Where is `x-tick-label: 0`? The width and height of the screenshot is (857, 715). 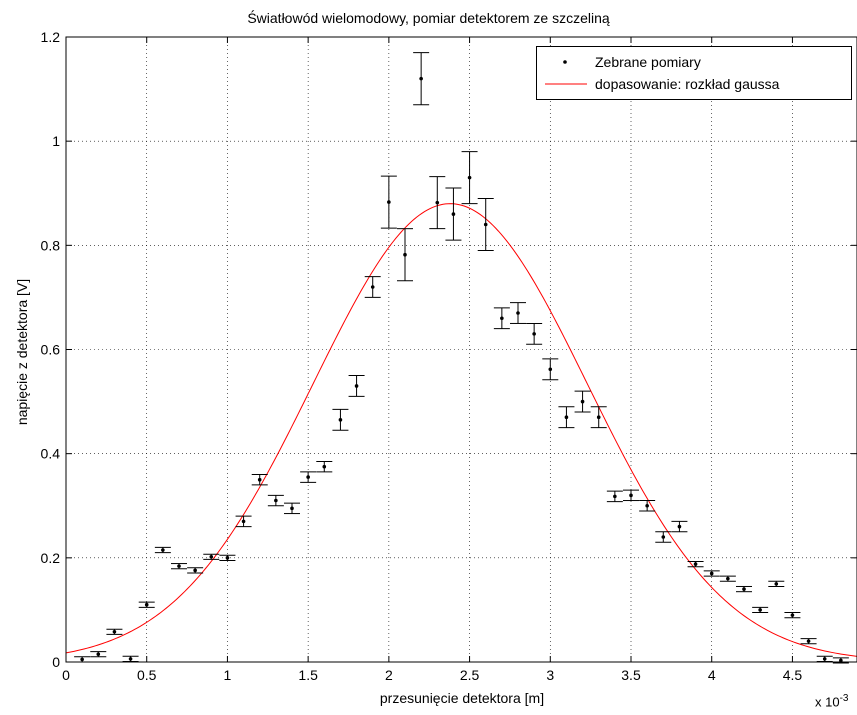 x-tick-label: 0 is located at coordinates (66, 675).